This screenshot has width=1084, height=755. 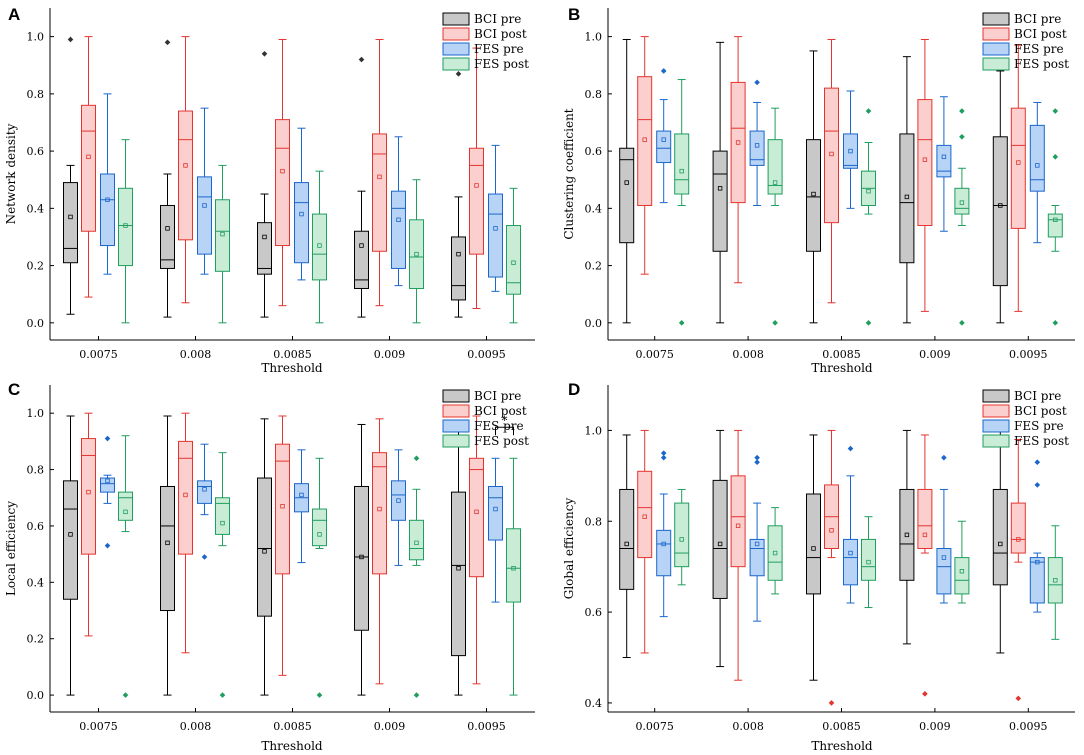 What do you see at coordinates (594, 521) in the screenshot?
I see `y-tick-label: 0.8` at bounding box center [594, 521].